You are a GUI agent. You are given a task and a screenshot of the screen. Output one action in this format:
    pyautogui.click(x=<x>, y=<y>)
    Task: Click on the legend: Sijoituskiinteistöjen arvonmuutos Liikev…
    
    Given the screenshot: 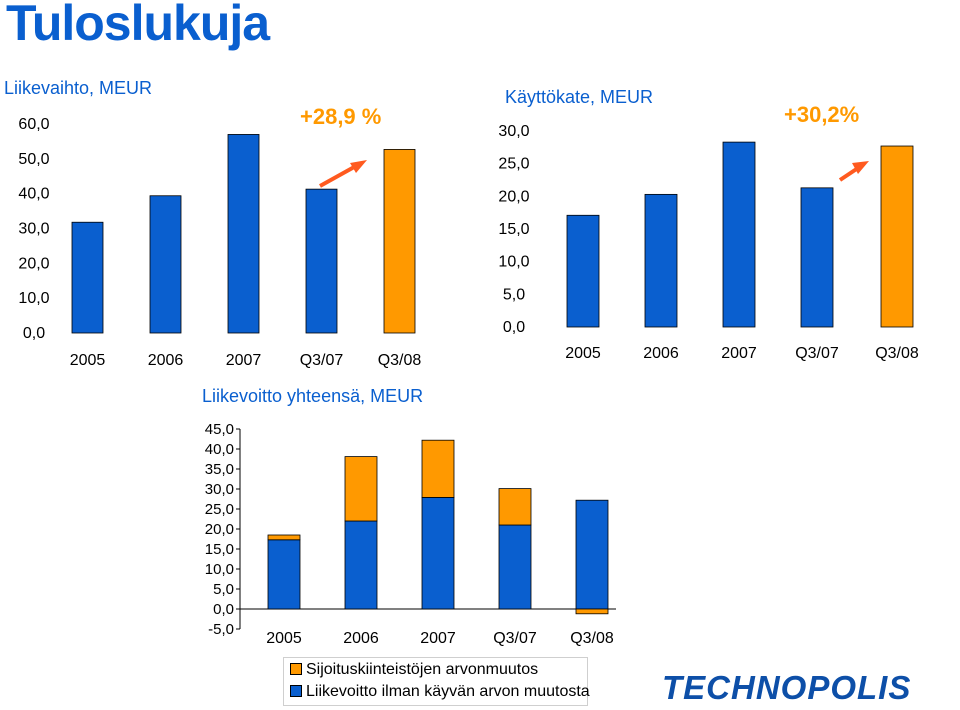 What is the action you would take?
    pyautogui.click(x=436, y=681)
    